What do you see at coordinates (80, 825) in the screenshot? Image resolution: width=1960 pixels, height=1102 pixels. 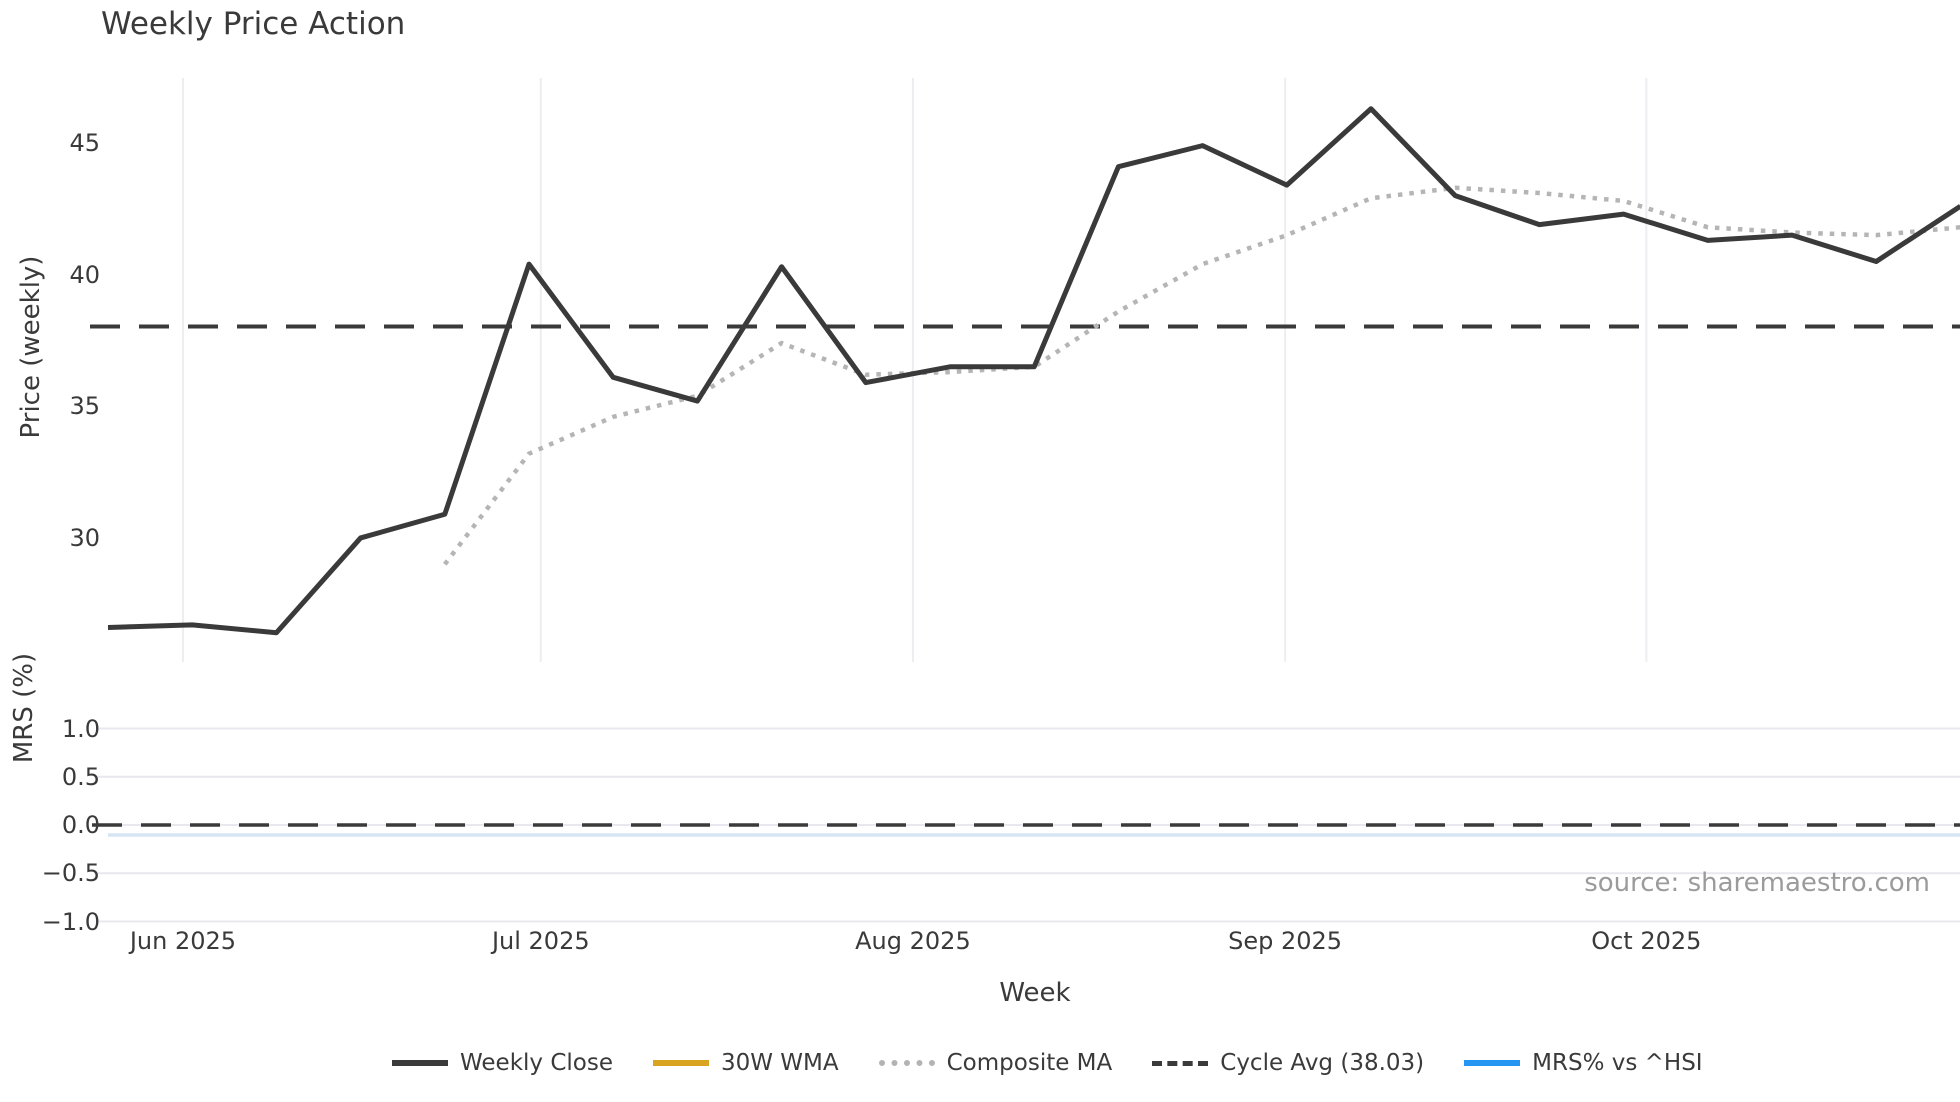 I see `mrs-ytick-label: 0.0` at bounding box center [80, 825].